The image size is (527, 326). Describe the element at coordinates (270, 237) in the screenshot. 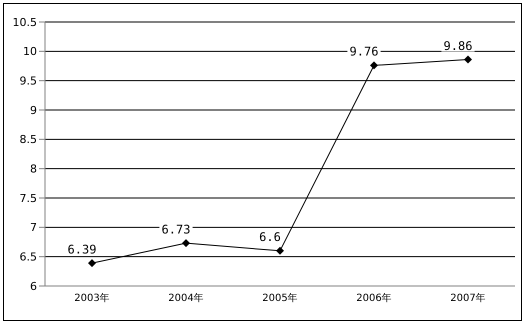

I see `data-label: 6.6` at that location.